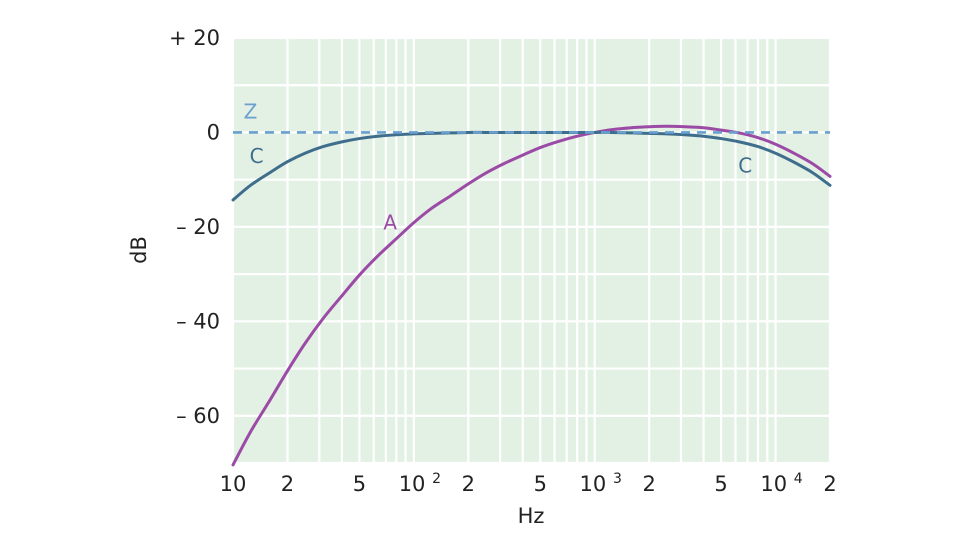 The image size is (960, 541). I want to click on y-tick-label: – 40, so click(198, 321).